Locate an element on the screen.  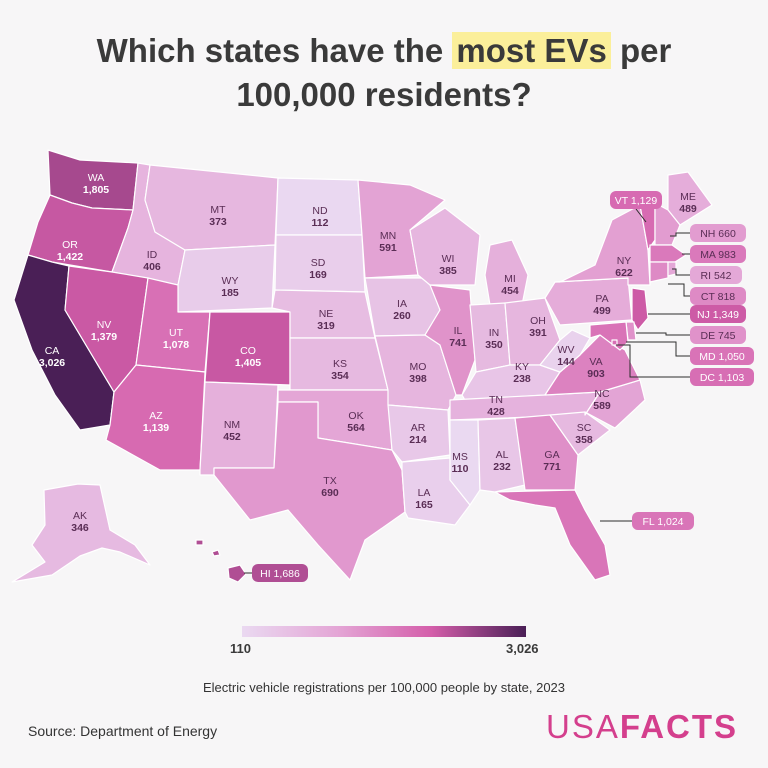
legend-max-label: 3,026 is located at coordinates (522, 648).